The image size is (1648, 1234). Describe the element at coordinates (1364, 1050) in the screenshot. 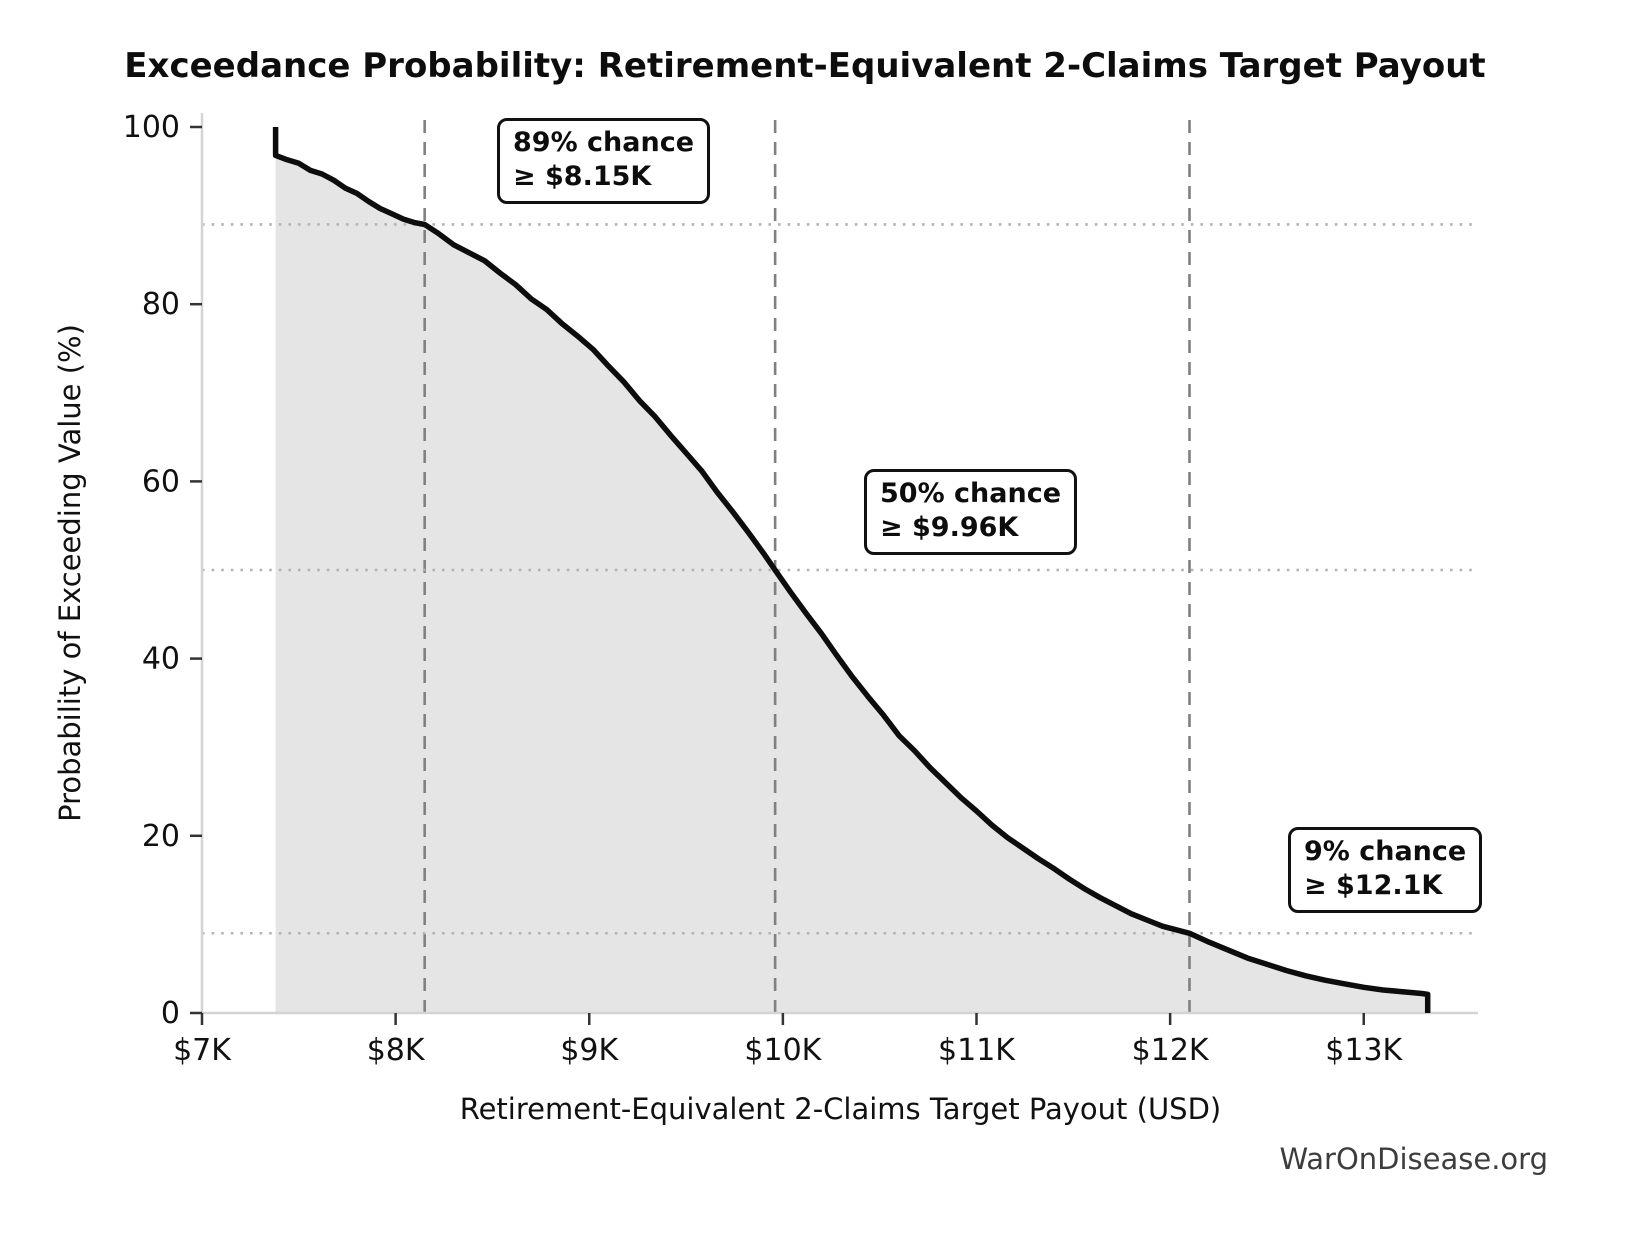

I see `x-tick-label-$13K: $13K` at that location.